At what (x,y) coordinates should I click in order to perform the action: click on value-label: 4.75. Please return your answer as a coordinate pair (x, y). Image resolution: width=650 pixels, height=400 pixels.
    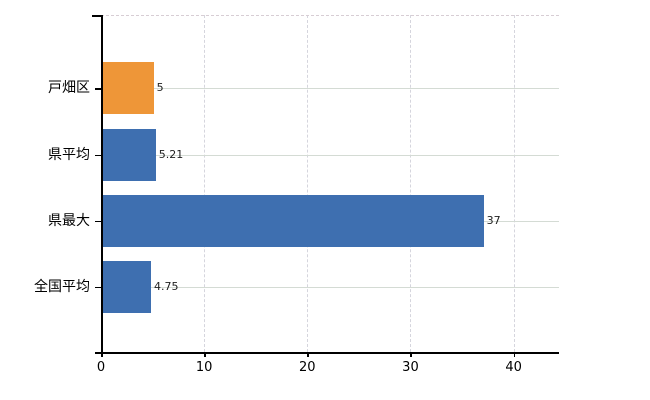
    Looking at the image, I should click on (166, 286).